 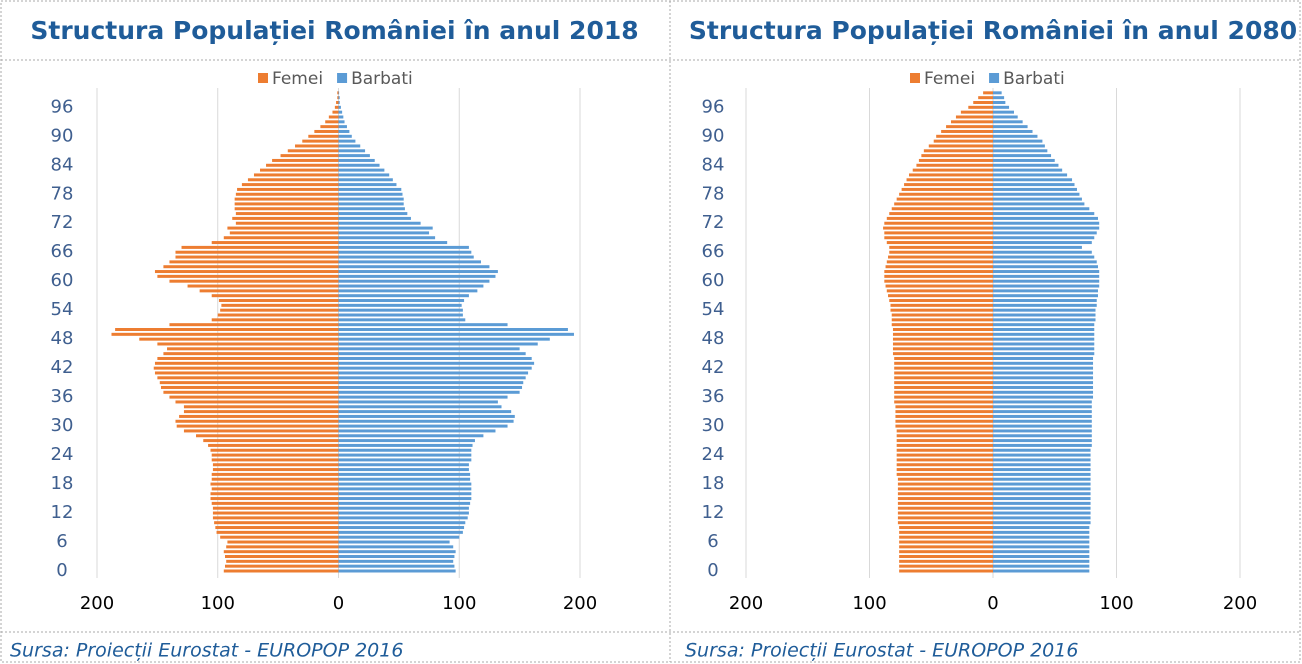 What do you see at coordinates (713, 483) in the screenshot?
I see `y-tick-label: 18` at bounding box center [713, 483].